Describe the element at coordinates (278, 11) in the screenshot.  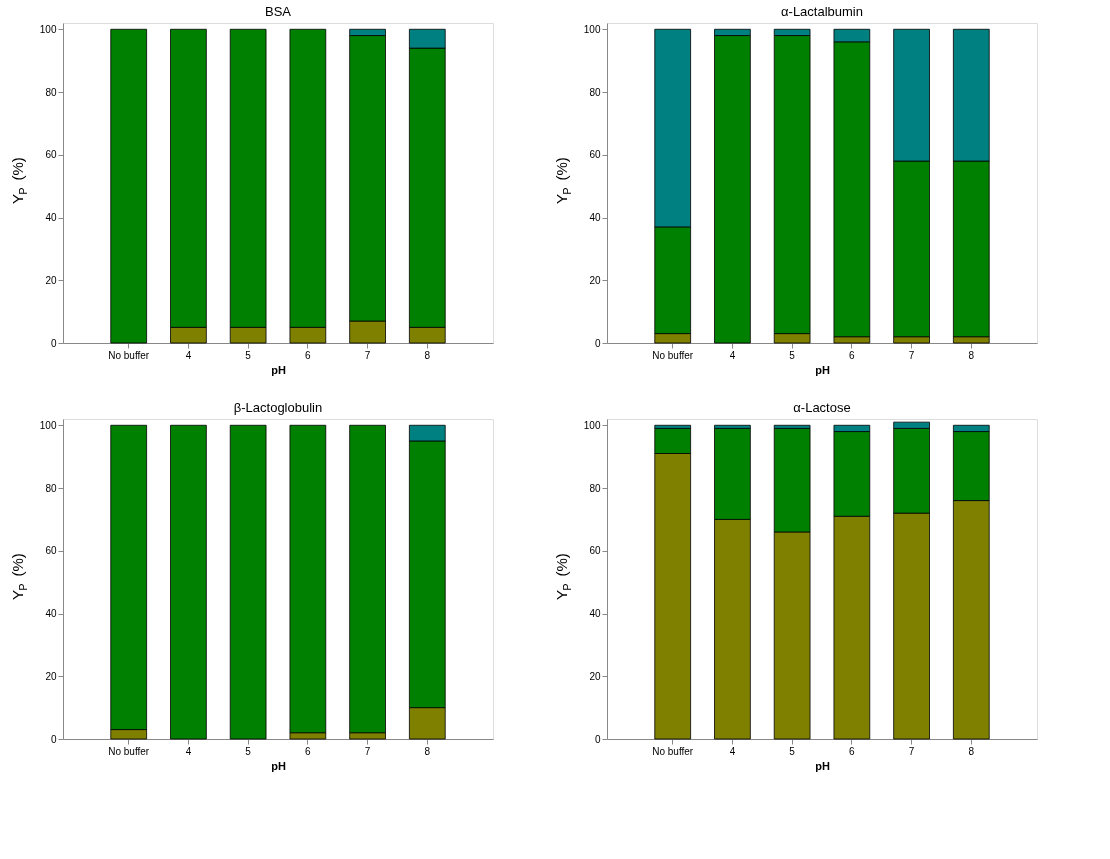
I see `chart-title: BSA` at that location.